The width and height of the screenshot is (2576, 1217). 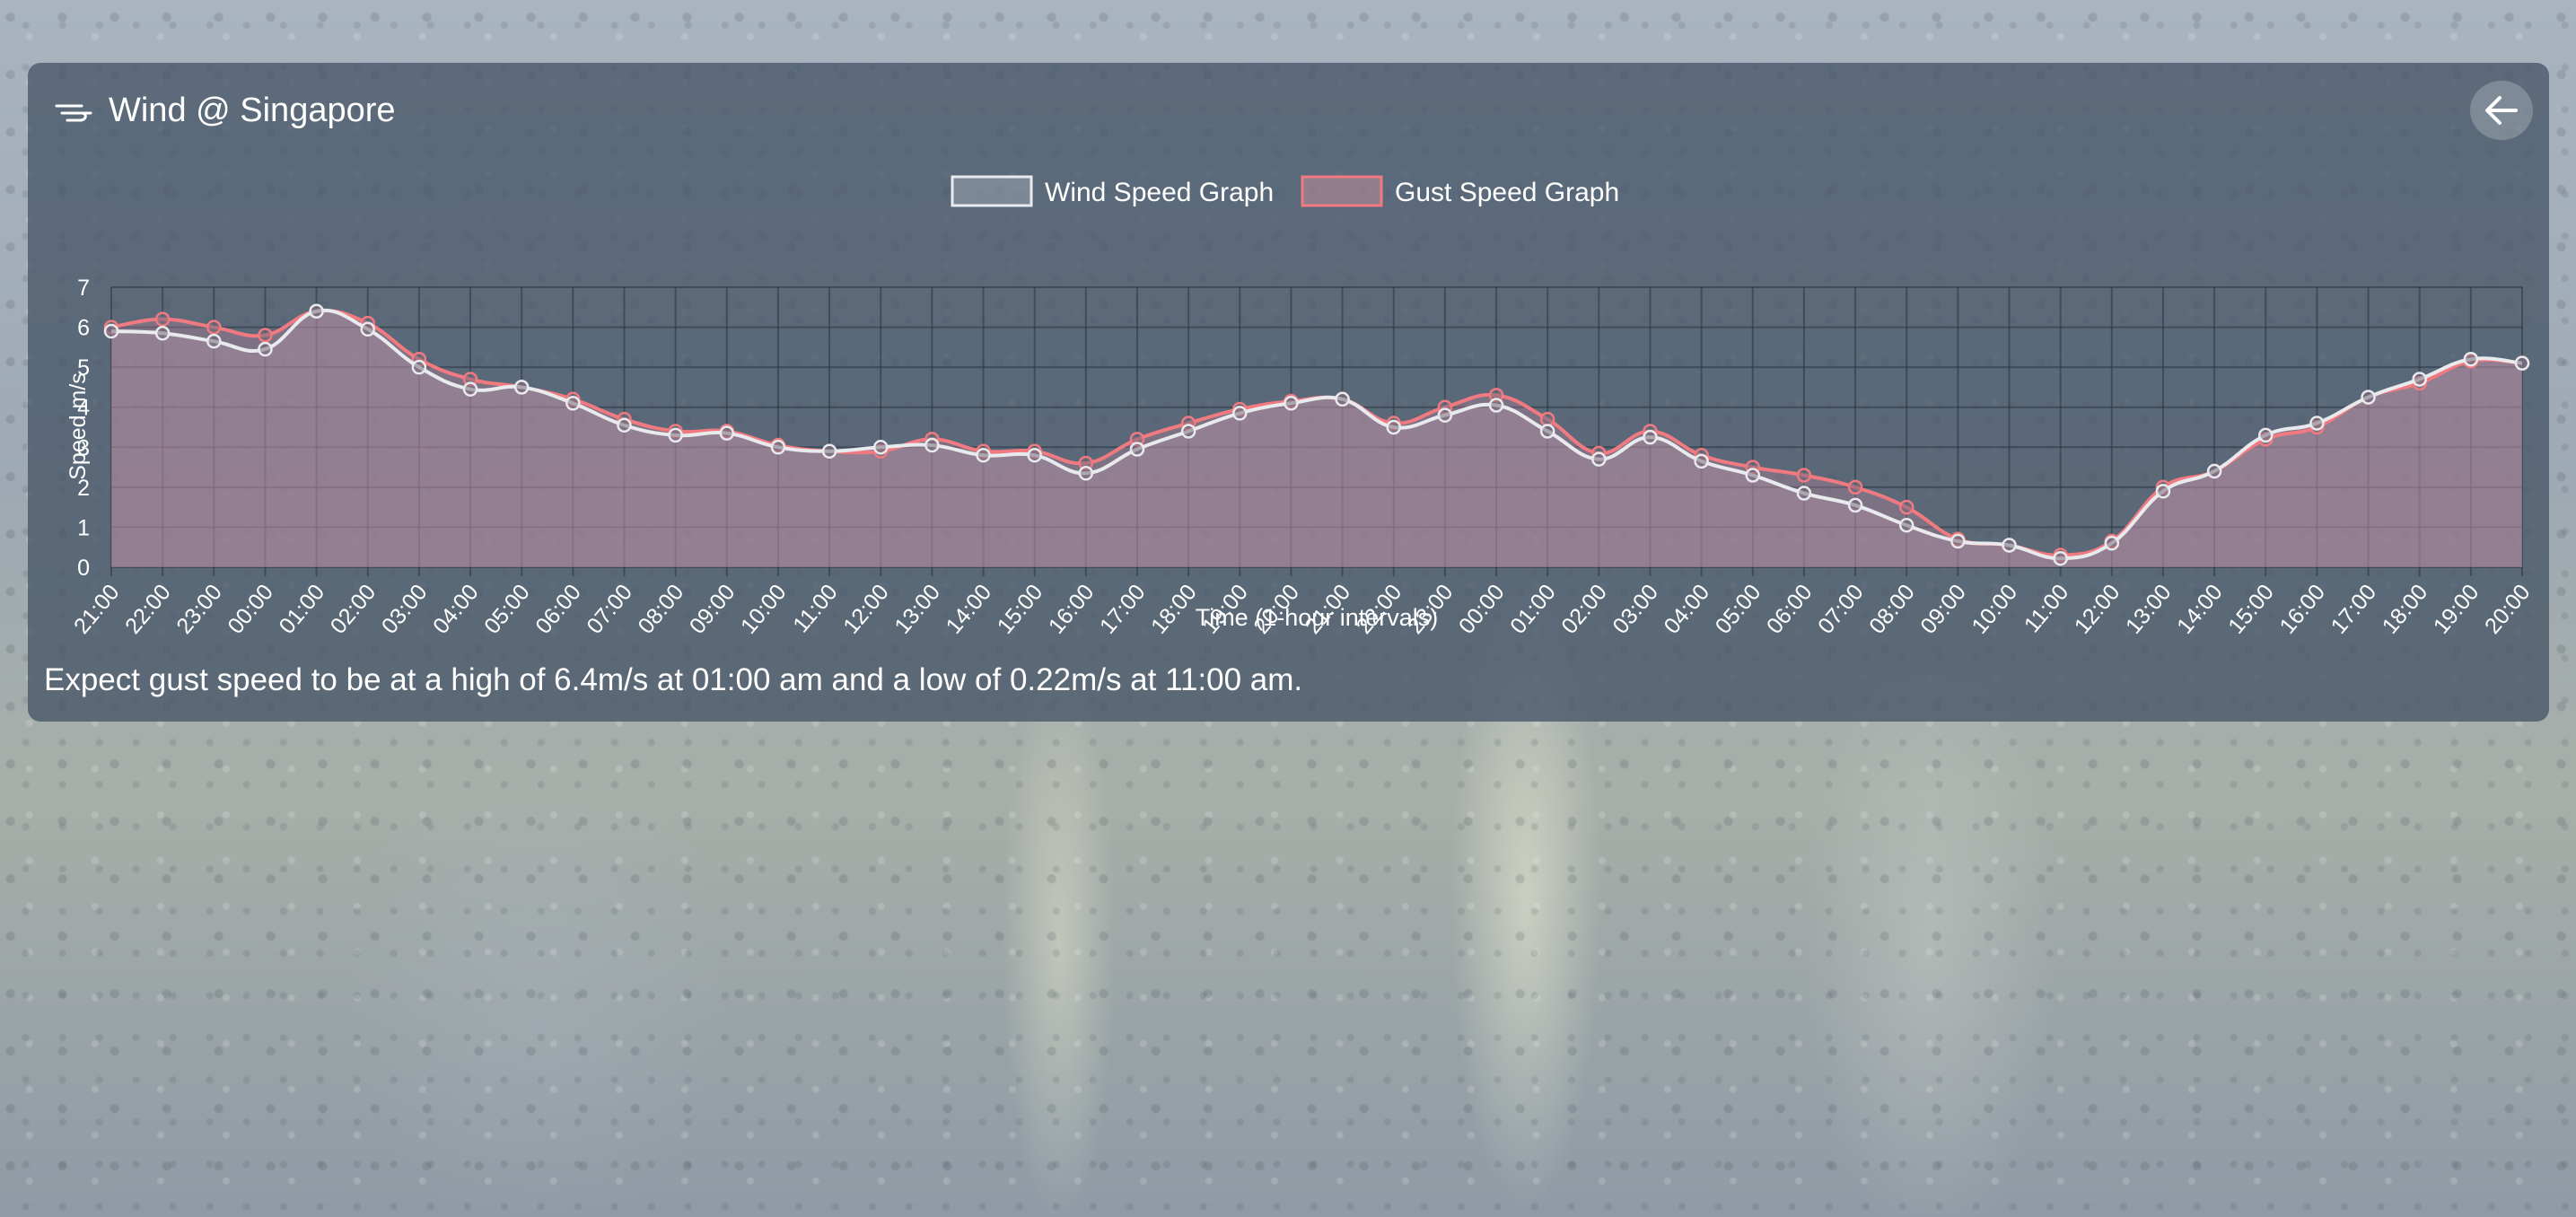 I want to click on y-axis-ticks: 0 1 2 3 4 5 6 7, so click(x=83, y=428).